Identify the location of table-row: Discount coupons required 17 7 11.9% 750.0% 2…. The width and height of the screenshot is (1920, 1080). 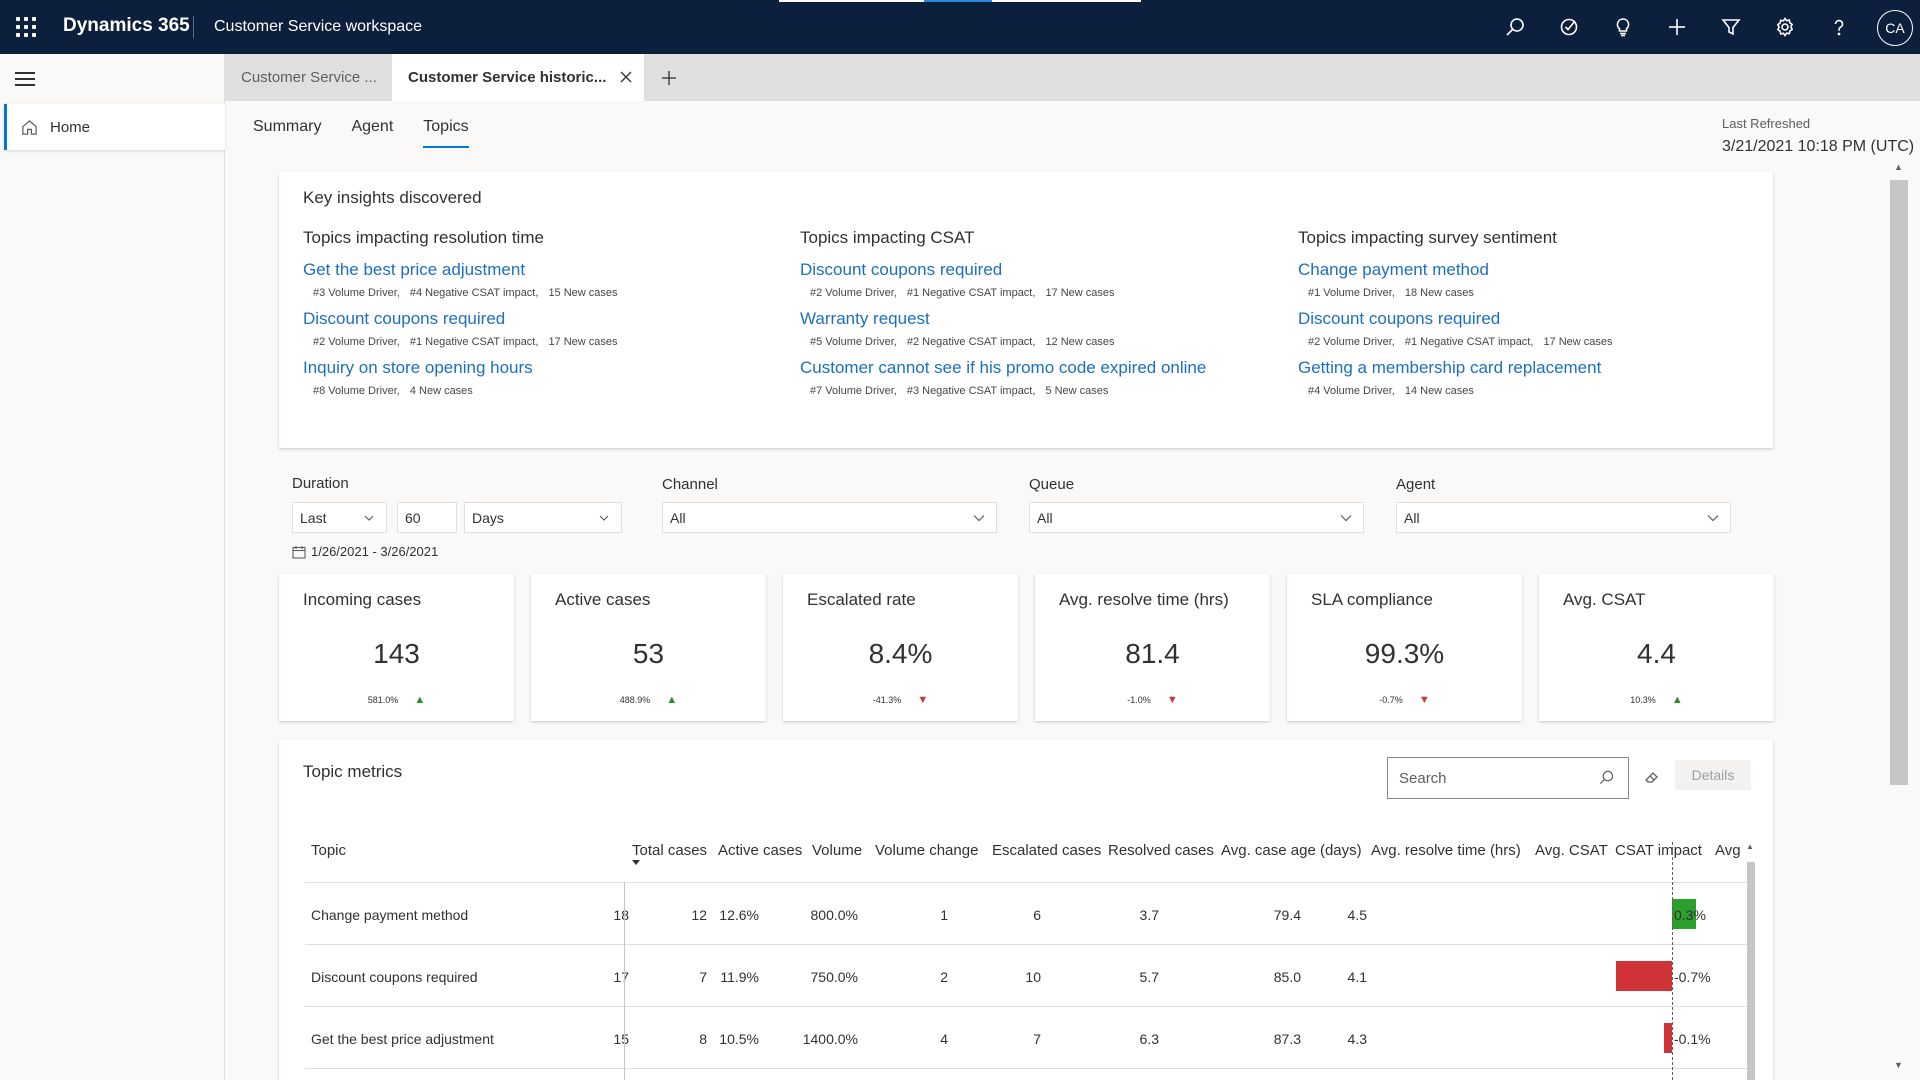
(1027, 976).